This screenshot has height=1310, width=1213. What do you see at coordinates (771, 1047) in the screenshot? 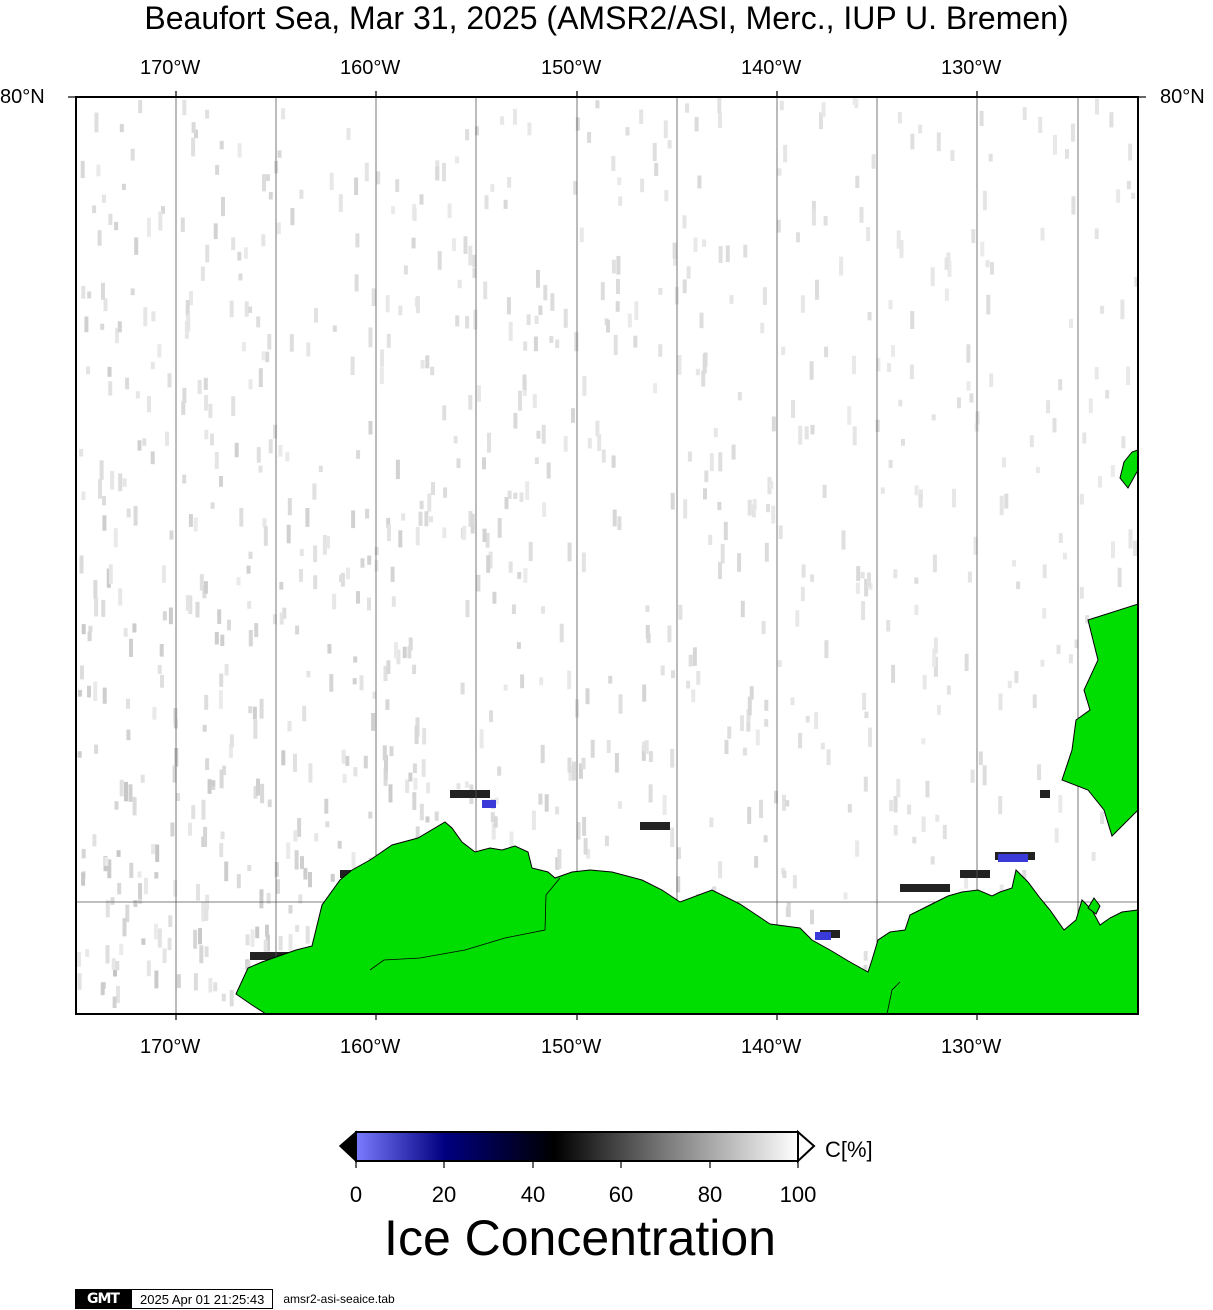
I see `bottom-lon-label-140w: 140°W` at bounding box center [771, 1047].